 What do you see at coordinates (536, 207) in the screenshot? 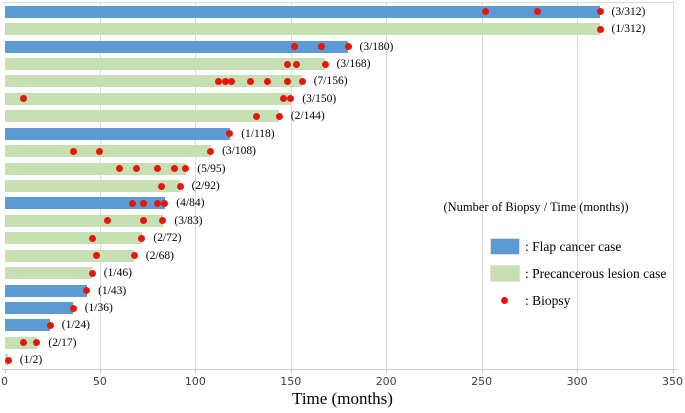
I see `legend-title: (Number of Biopsy / Time (months))` at bounding box center [536, 207].